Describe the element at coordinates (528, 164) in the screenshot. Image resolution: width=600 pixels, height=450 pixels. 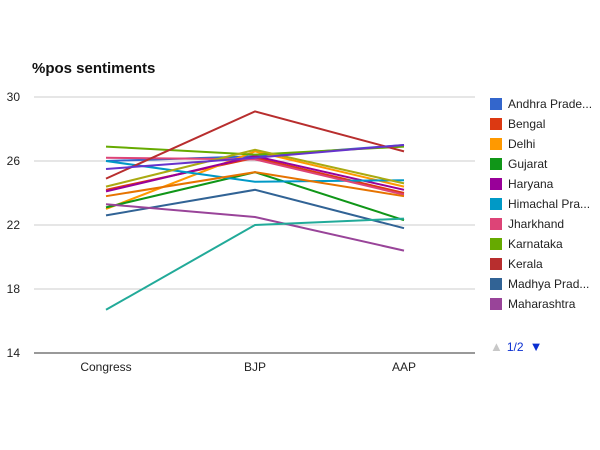
I see `legend-label: Gujarat` at that location.